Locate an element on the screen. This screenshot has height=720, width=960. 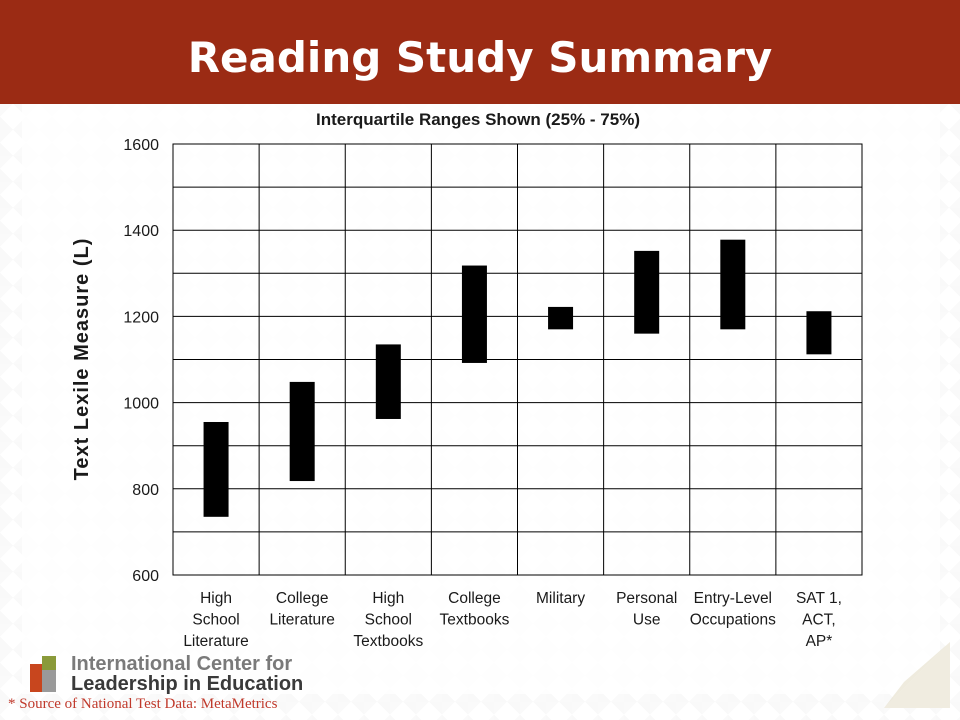
x-tick-label: College Literature is located at coordinates (301, 609).